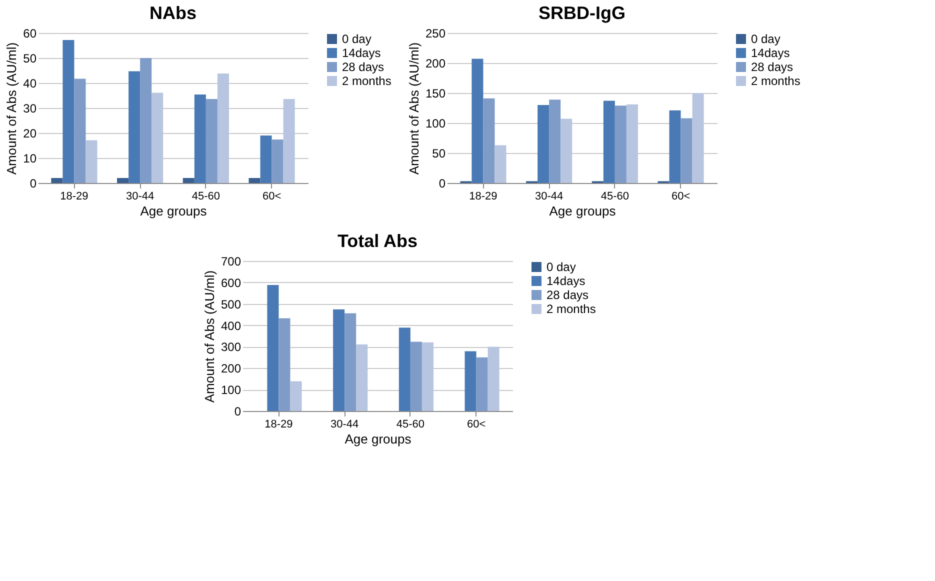  I want to click on y-tick-label: 400, so click(231, 325).